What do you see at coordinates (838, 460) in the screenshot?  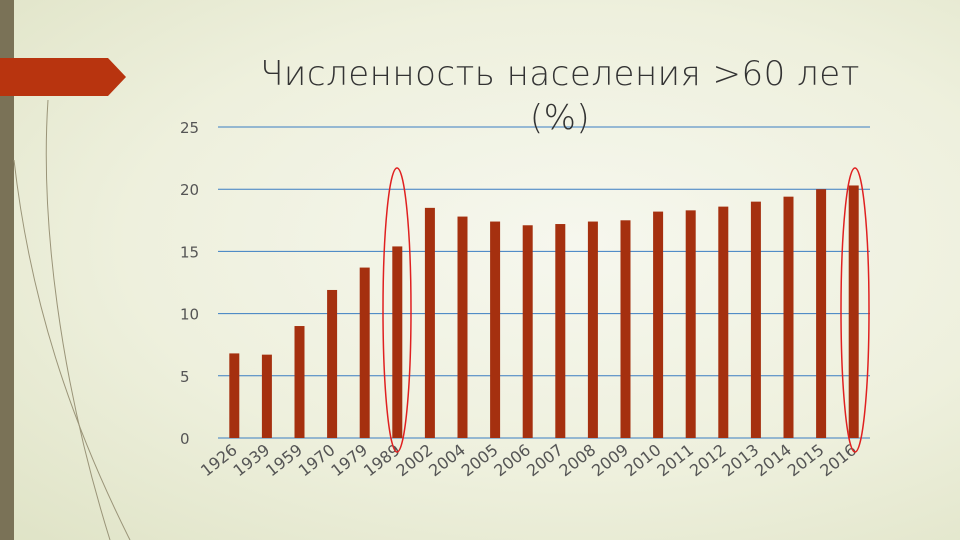 I see `x-tick-label: 2016` at bounding box center [838, 460].